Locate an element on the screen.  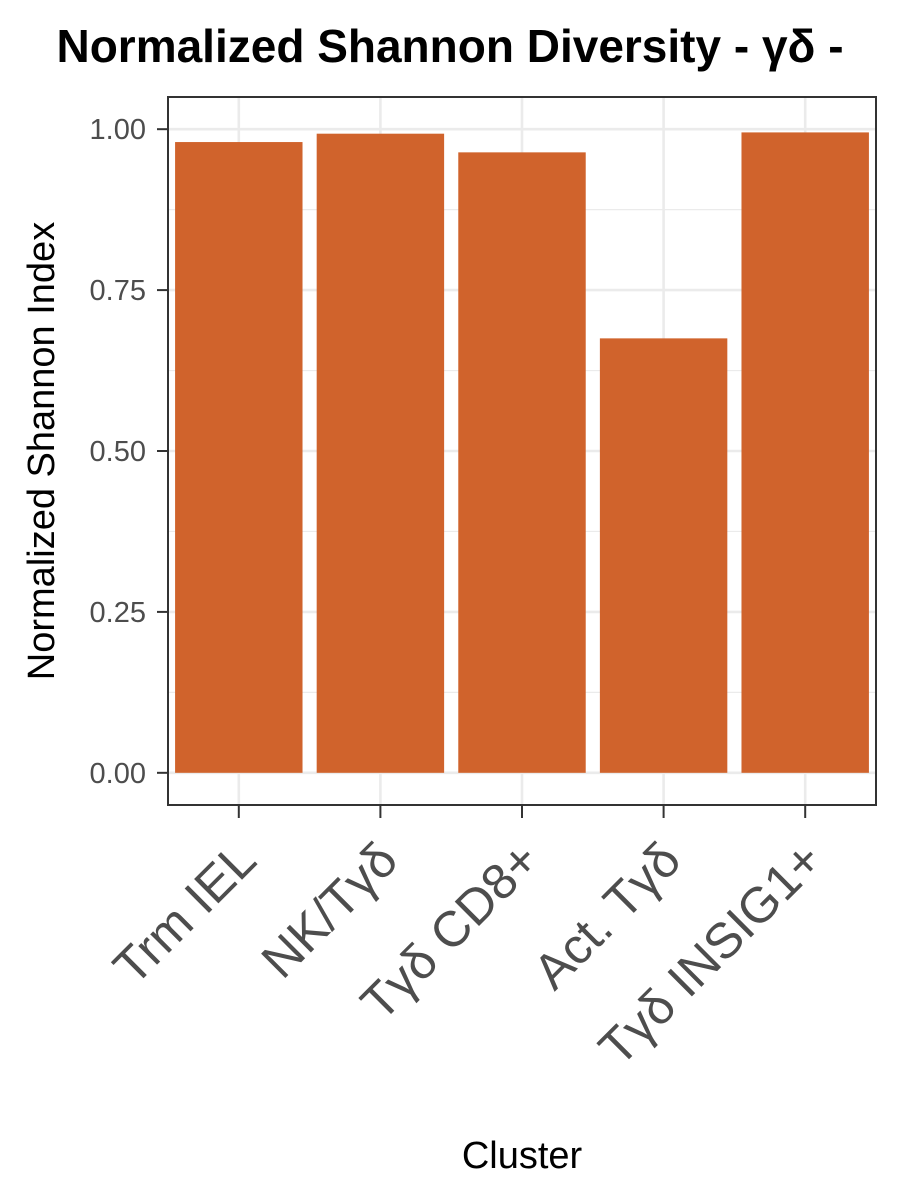
y-tick-label: 0.75 is located at coordinates (118, 291).